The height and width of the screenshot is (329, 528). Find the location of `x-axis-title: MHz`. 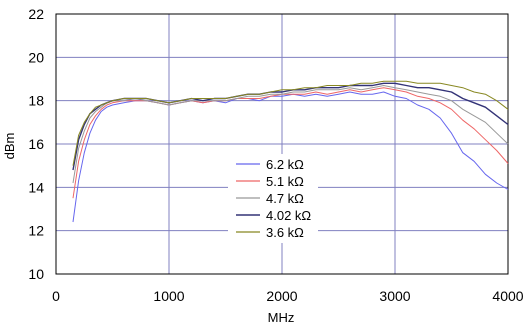

x-axis-title: MHz is located at coordinates (281, 317).